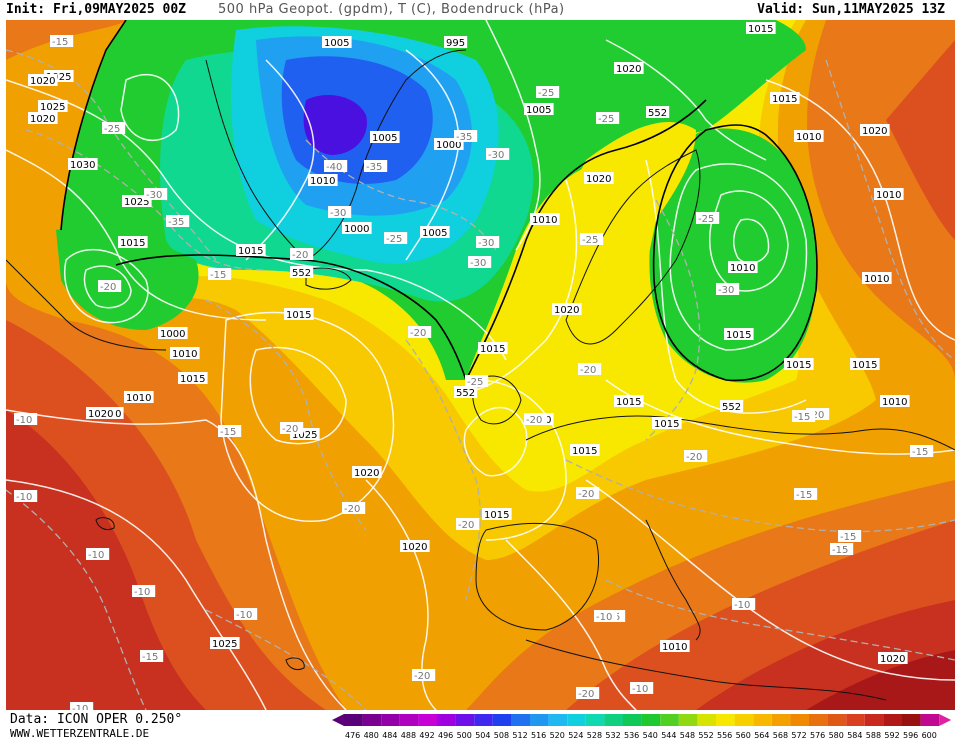  Describe the element at coordinates (705, 735) in the screenshot. I see `scale-tick-label: 552` at that location.